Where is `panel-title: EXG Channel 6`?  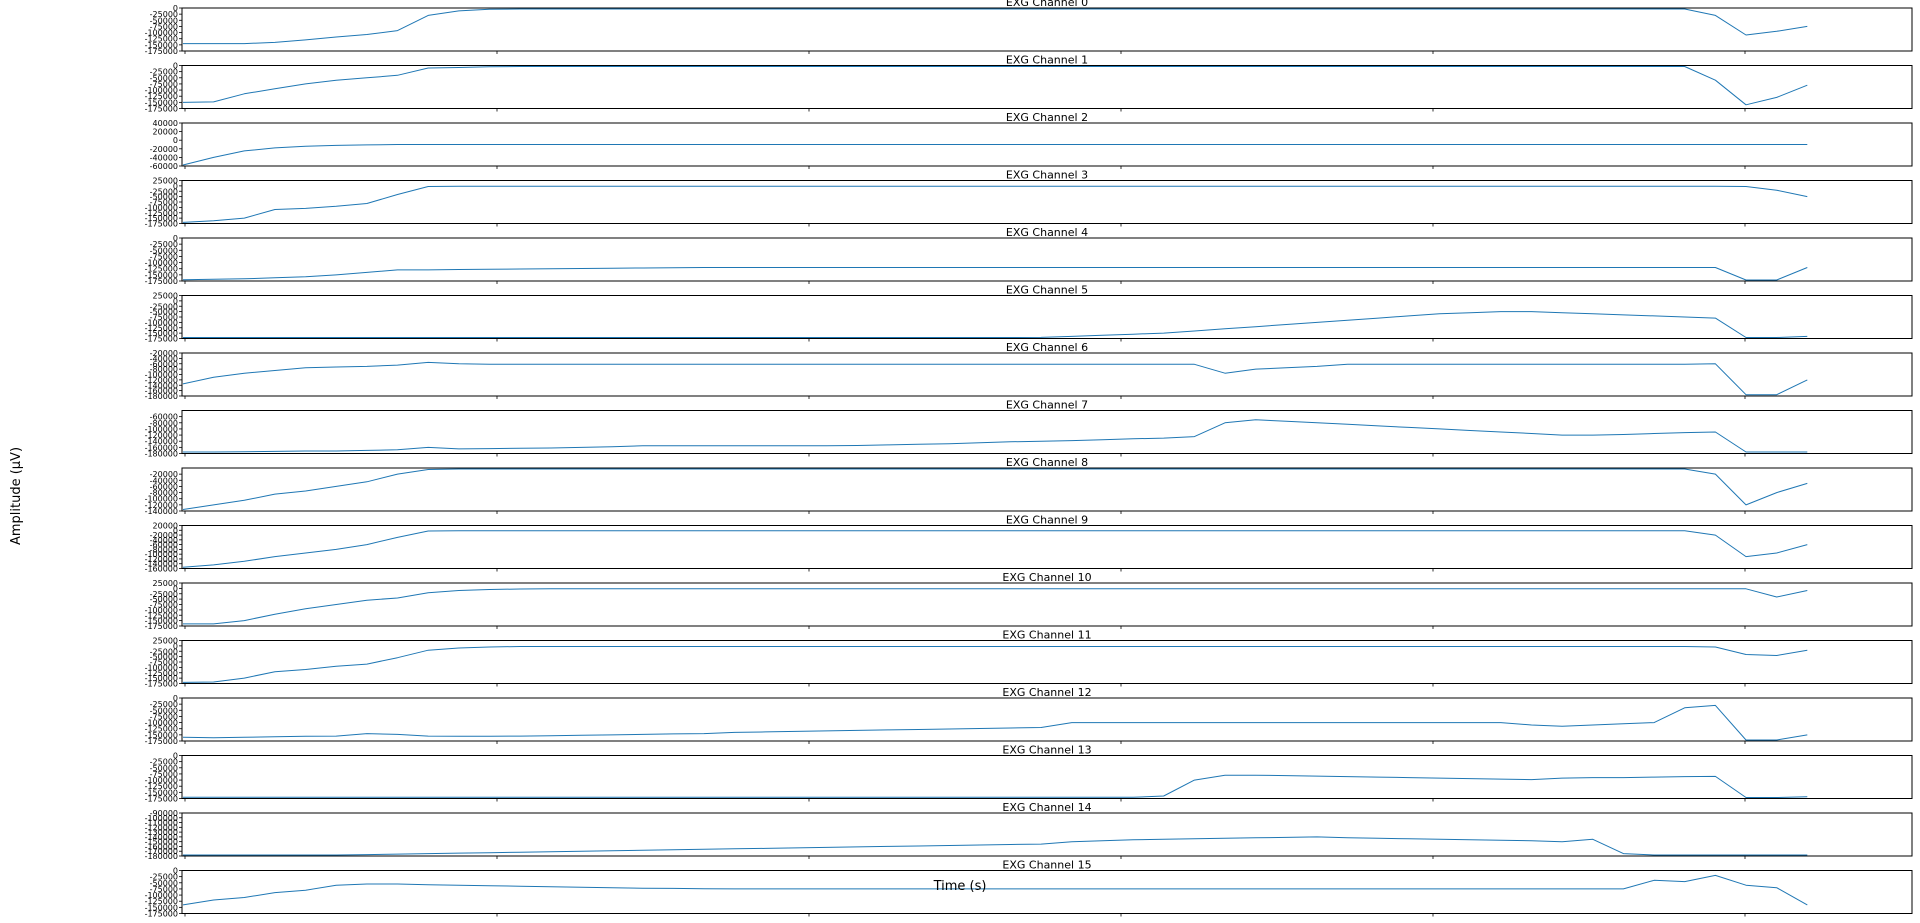 panel-title: EXG Channel 6 is located at coordinates (1047, 347).